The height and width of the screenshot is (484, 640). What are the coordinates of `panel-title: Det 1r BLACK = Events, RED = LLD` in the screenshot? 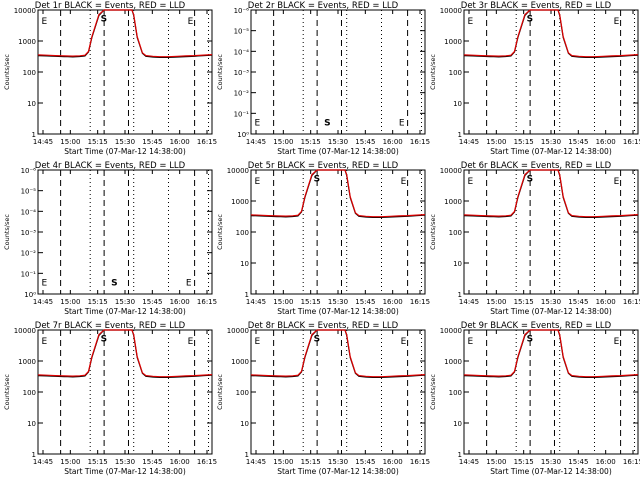 It's located at (110, 6).